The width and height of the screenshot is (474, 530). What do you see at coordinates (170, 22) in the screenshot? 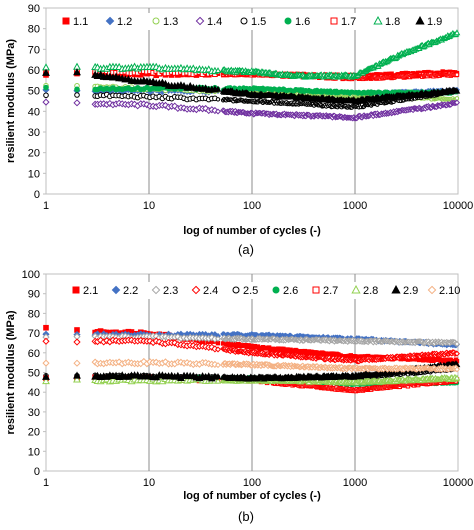
I see `legend-label: 1.3` at bounding box center [170, 22].